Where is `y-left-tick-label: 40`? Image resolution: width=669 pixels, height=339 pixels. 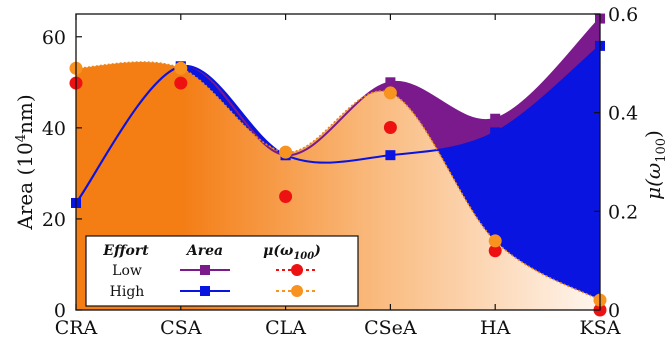
y-left-tick-label: 40 is located at coordinates (54, 129).